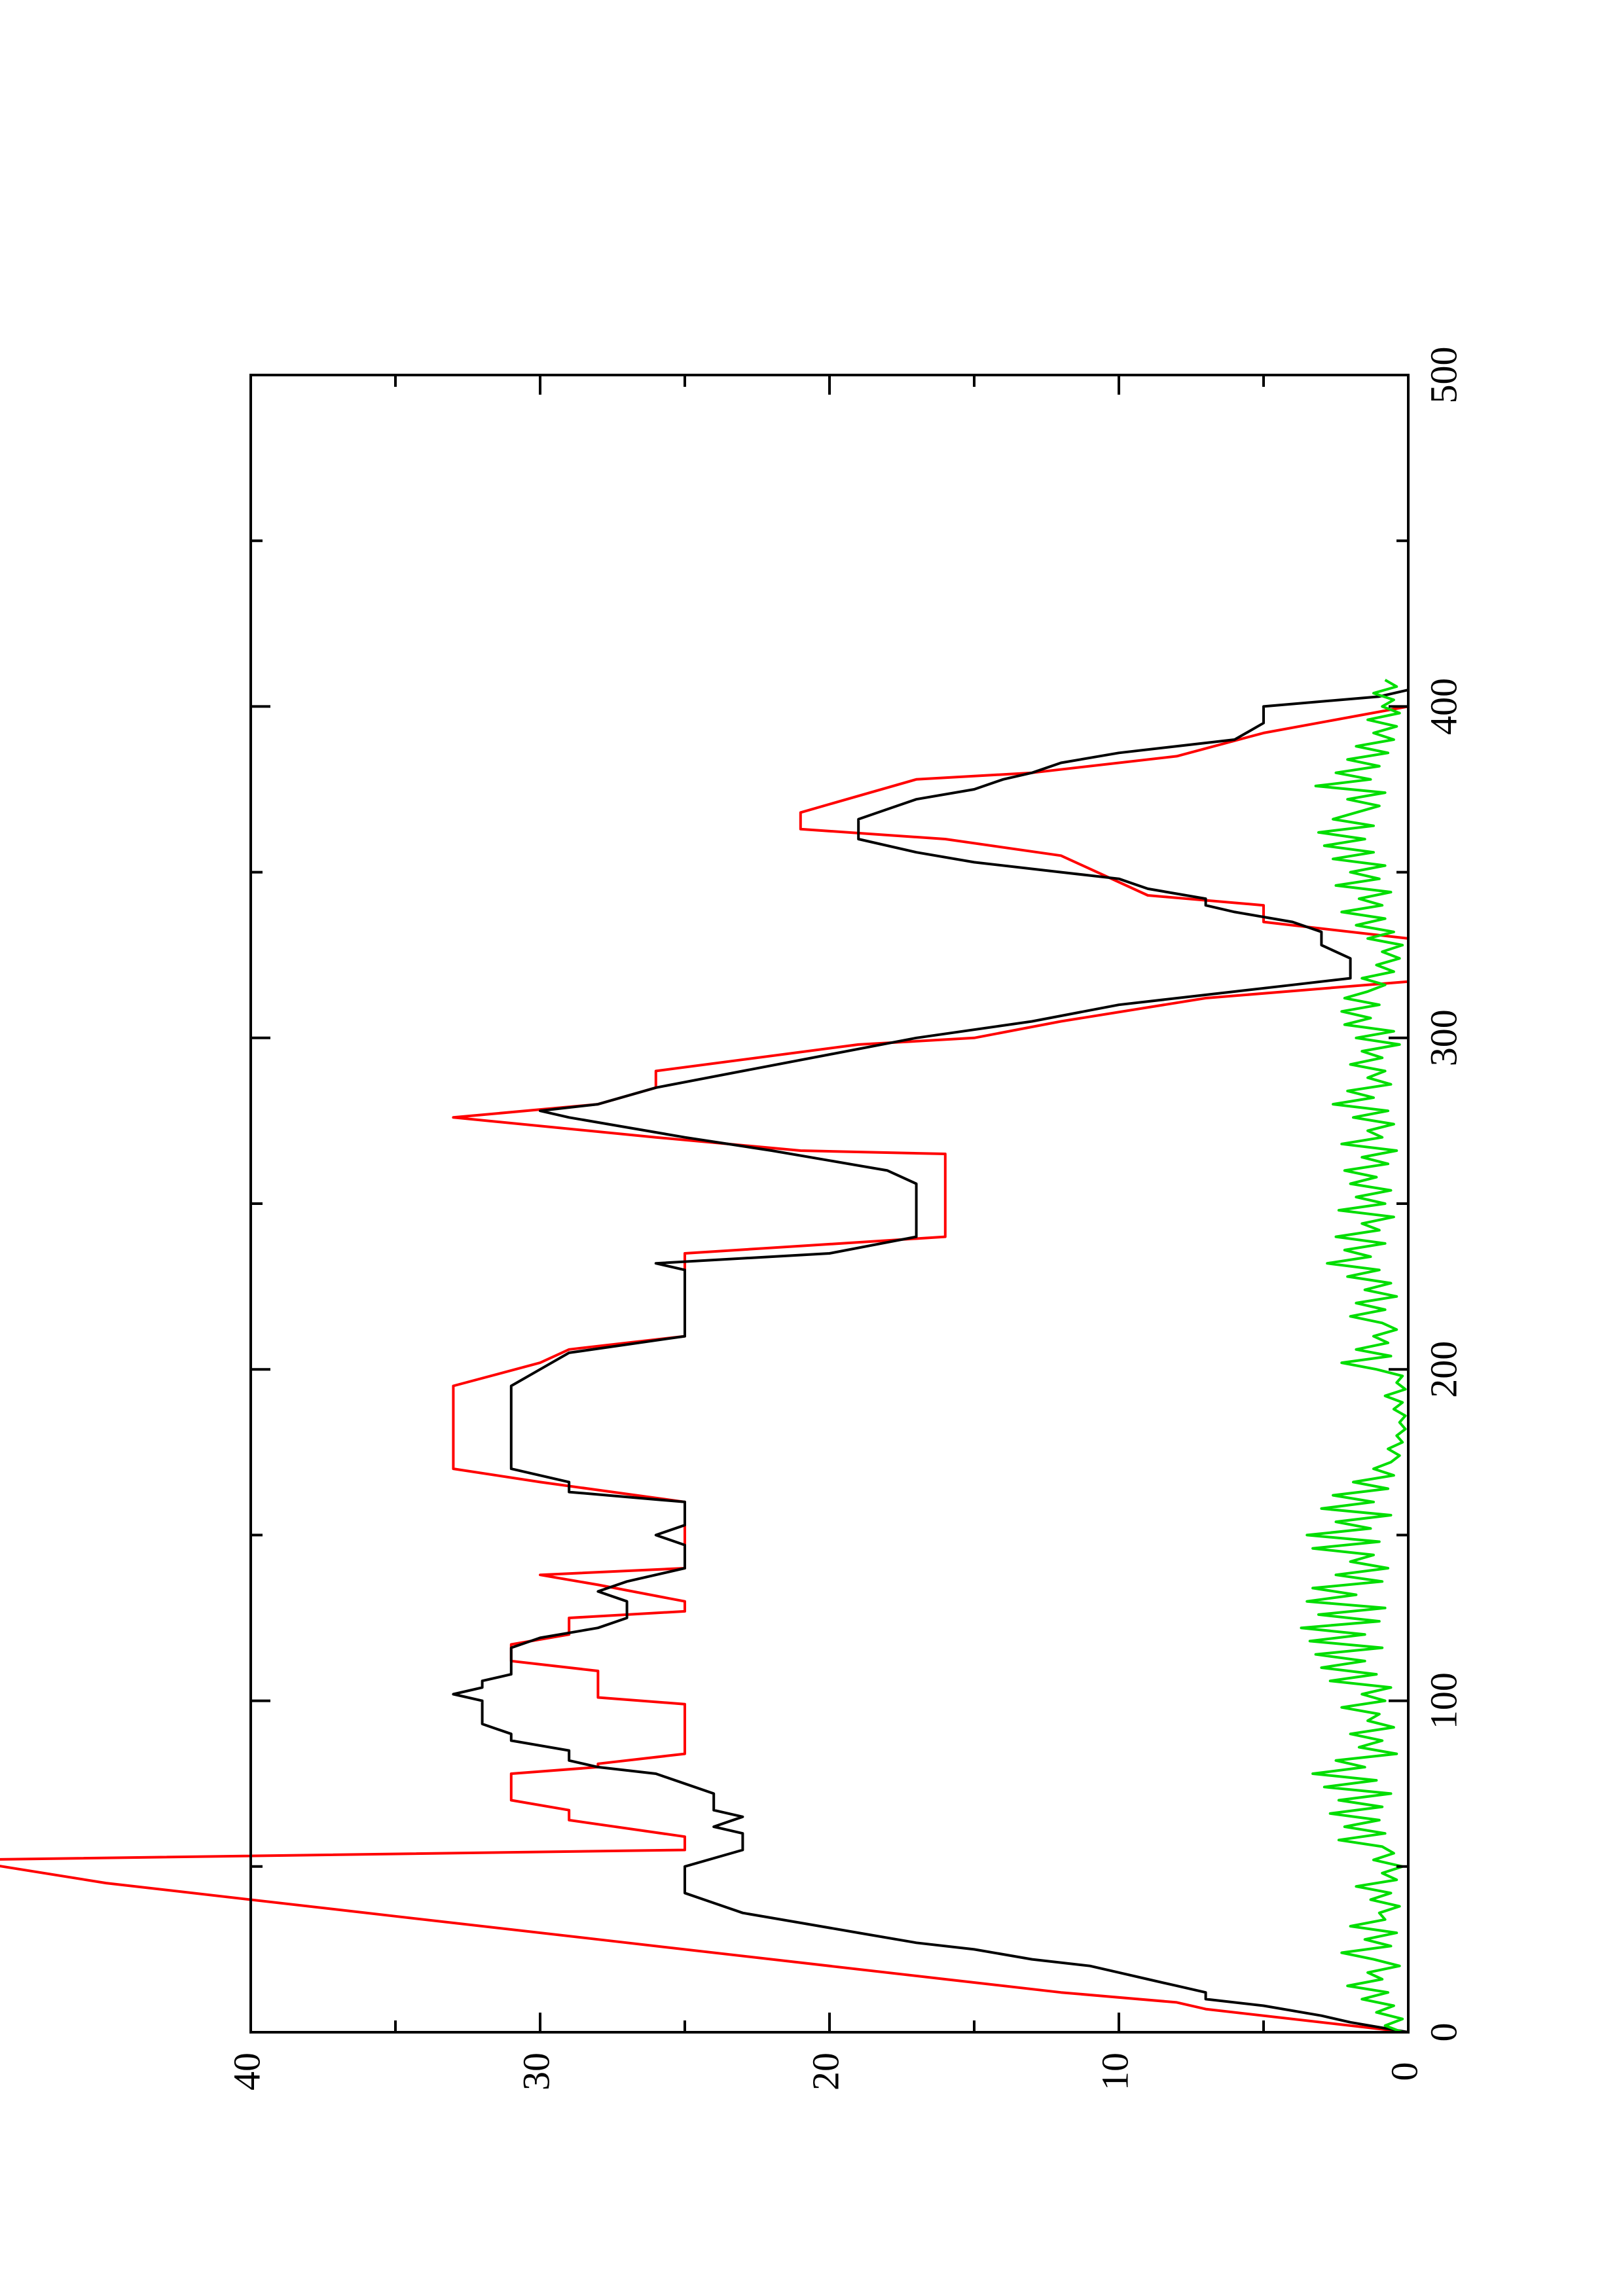  Describe the element at coordinates (825, 2071) in the screenshot. I see `y-tick-label: 20` at that location.